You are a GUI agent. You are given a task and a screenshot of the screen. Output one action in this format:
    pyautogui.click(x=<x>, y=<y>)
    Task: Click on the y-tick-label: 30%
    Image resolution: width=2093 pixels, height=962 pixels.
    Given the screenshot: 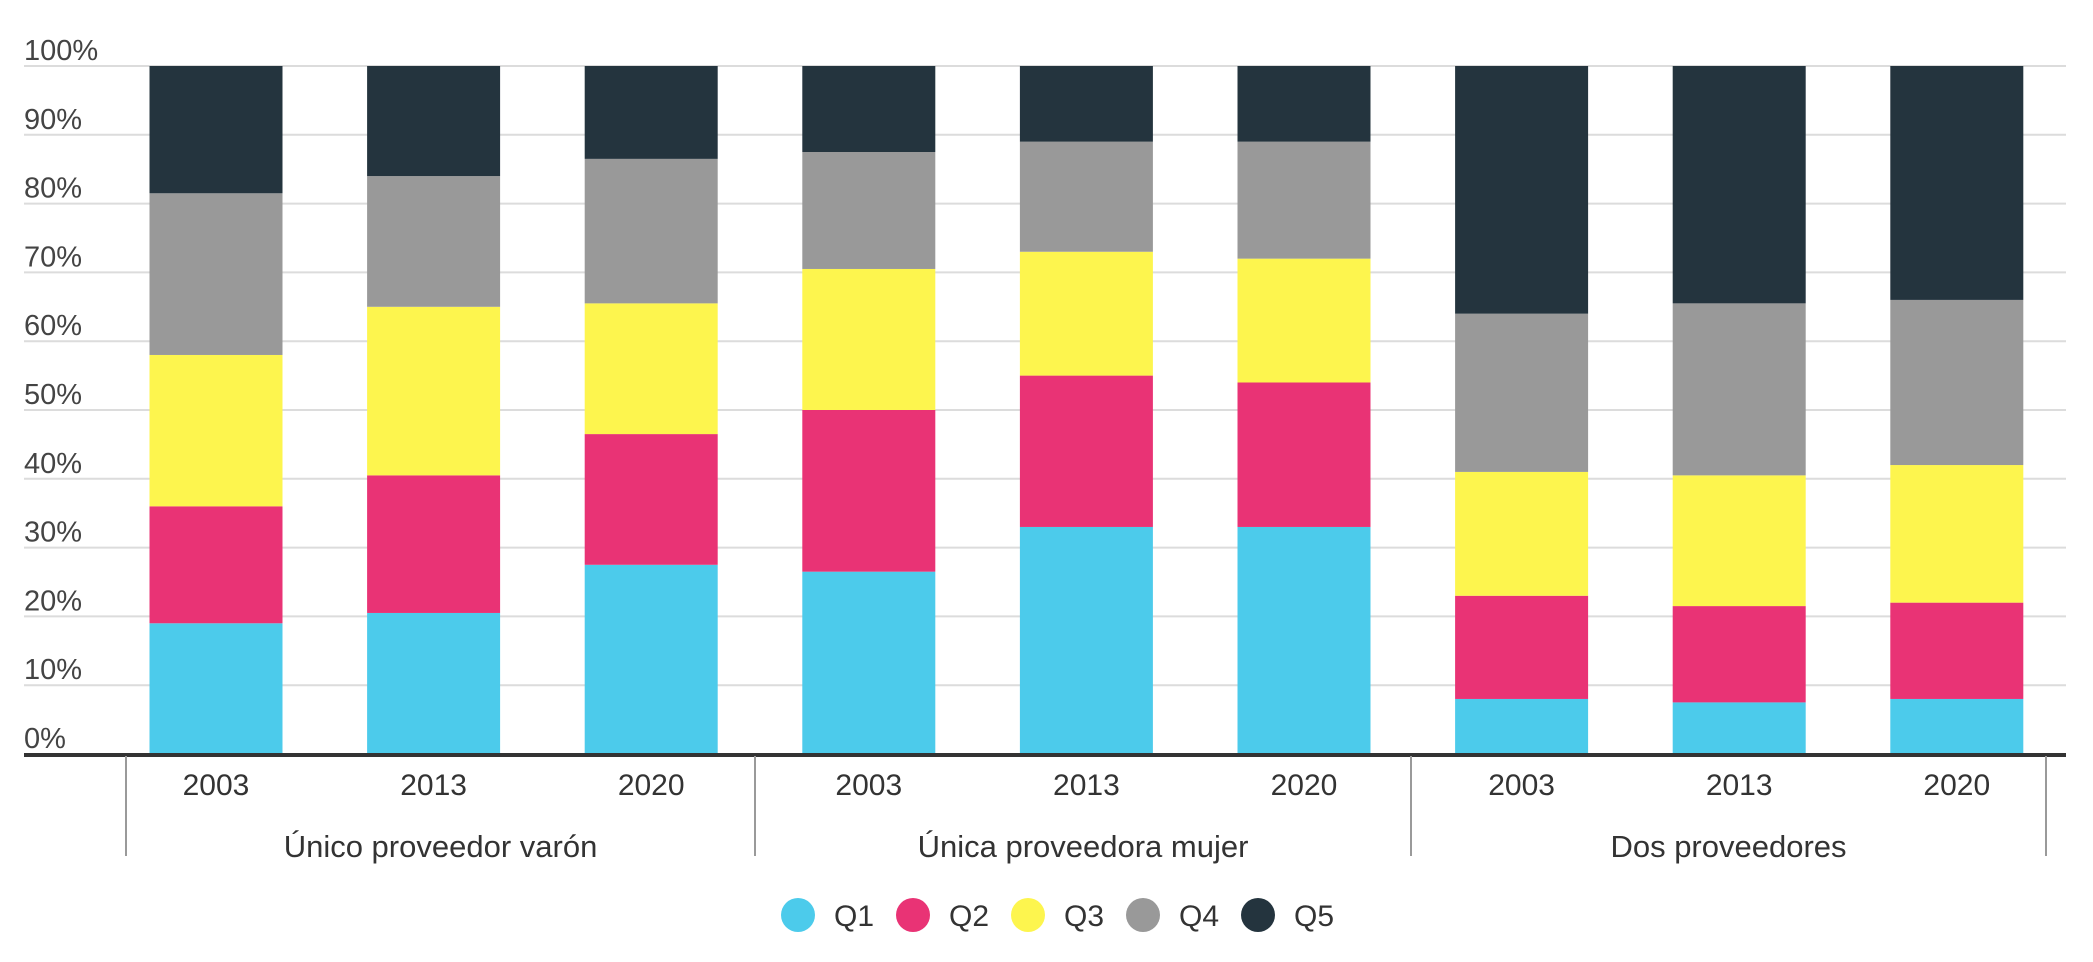 What is the action you would take?
    pyautogui.click(x=53, y=533)
    